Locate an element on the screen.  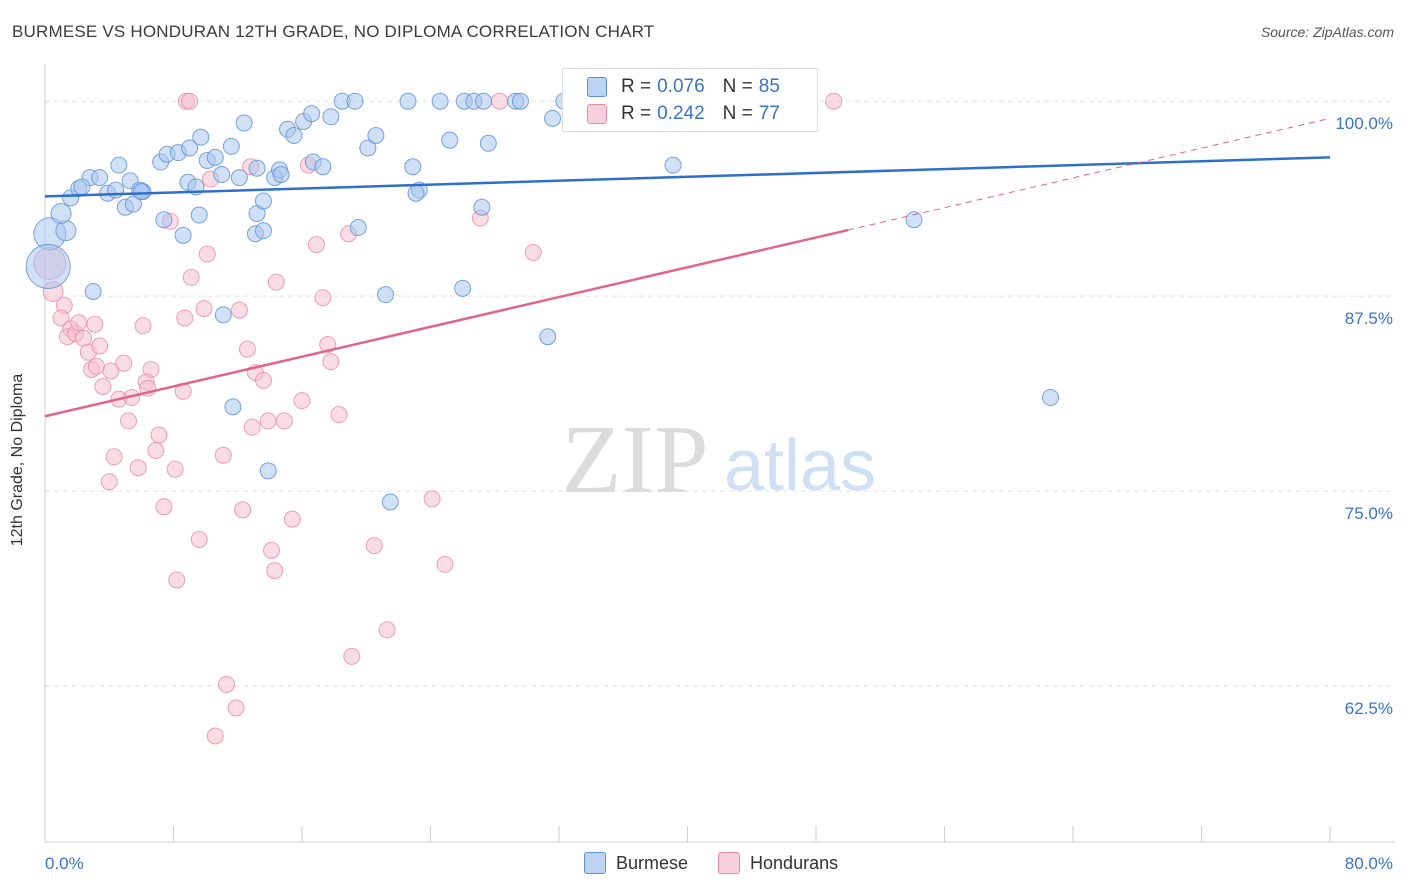
watermark-atlas: atlas is located at coordinates (800, 466).